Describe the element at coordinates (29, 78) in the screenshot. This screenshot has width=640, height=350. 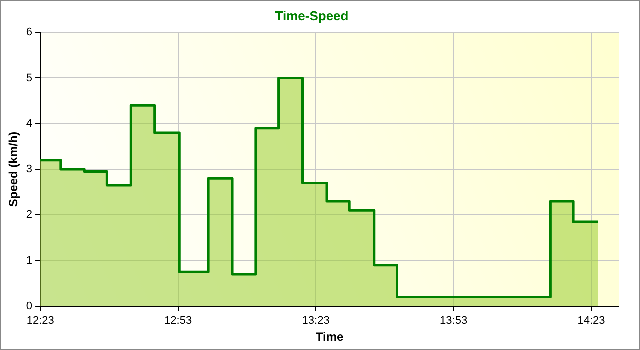
I see `y-tick-label: 5` at that location.